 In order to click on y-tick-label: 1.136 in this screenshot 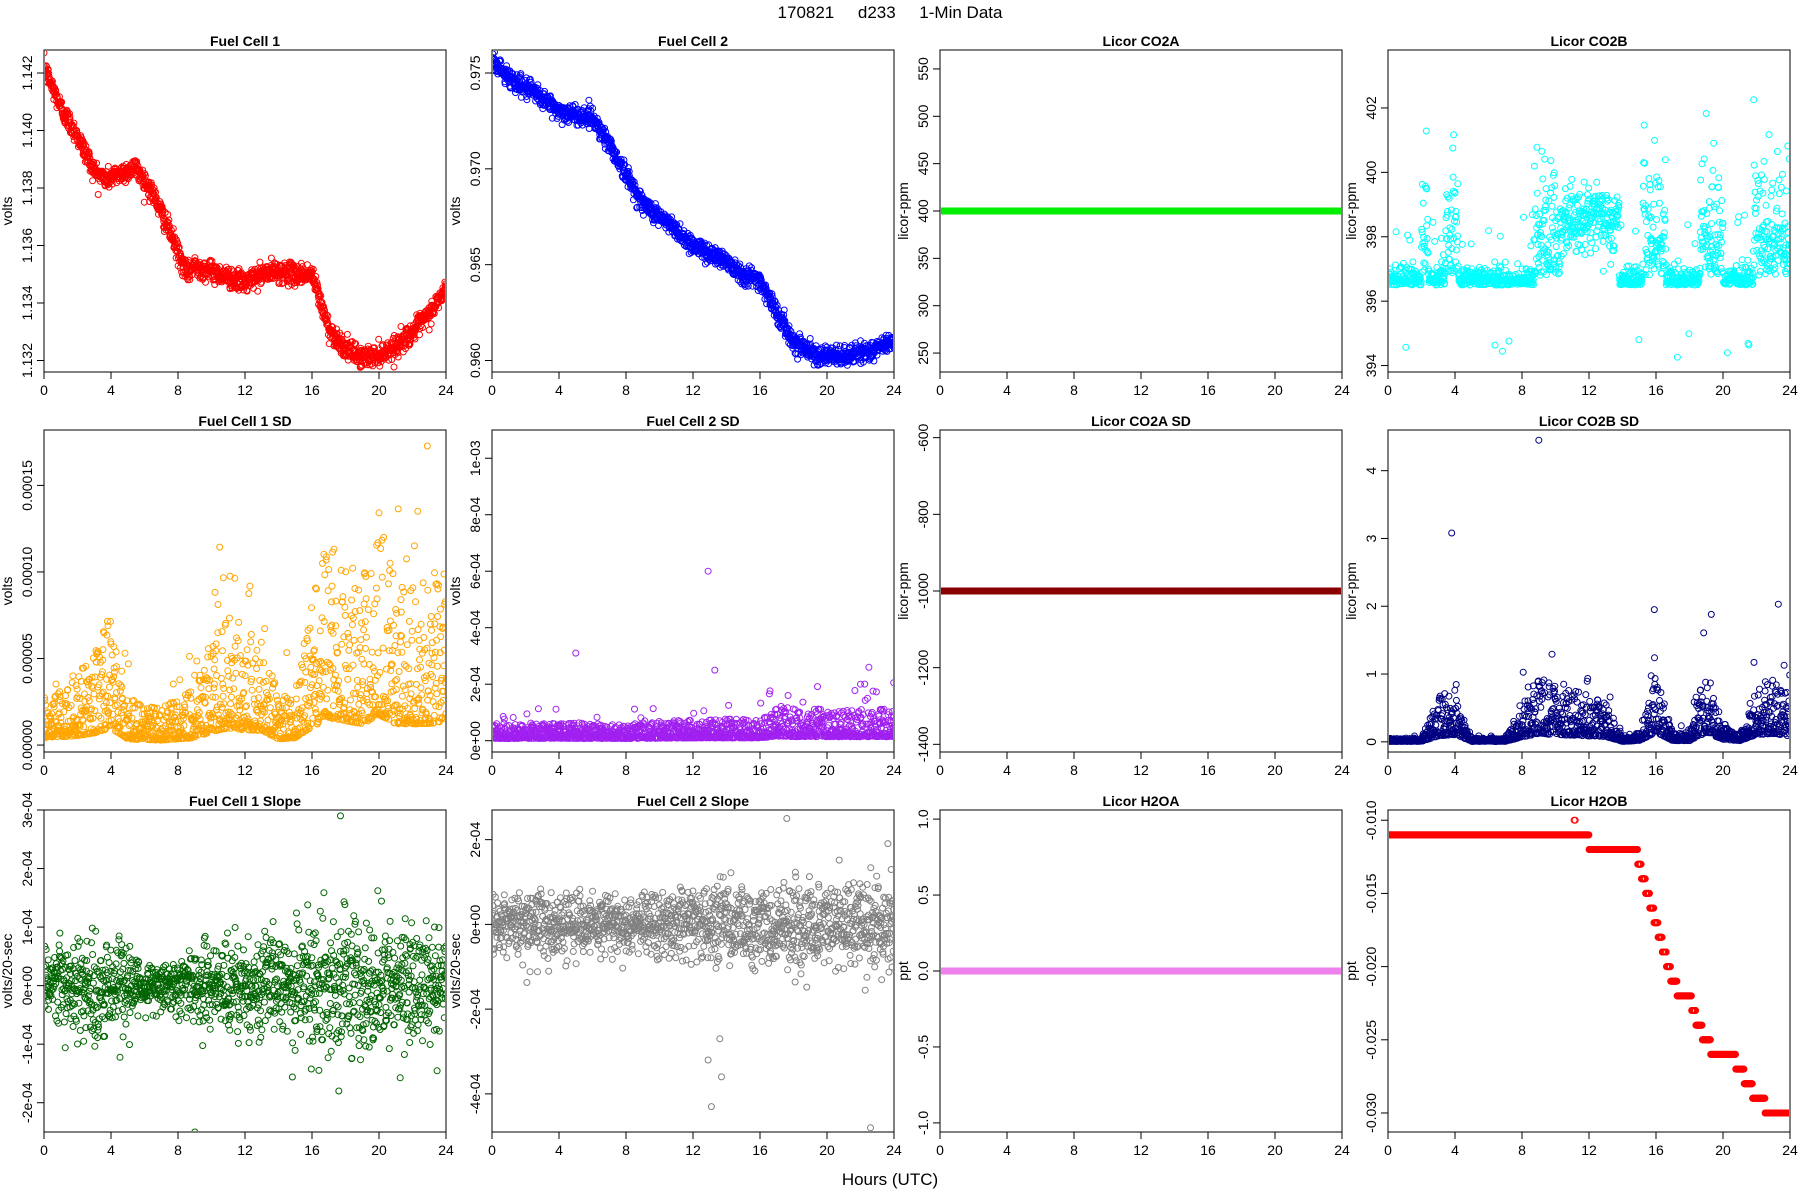, I will do `click(27, 245)`.